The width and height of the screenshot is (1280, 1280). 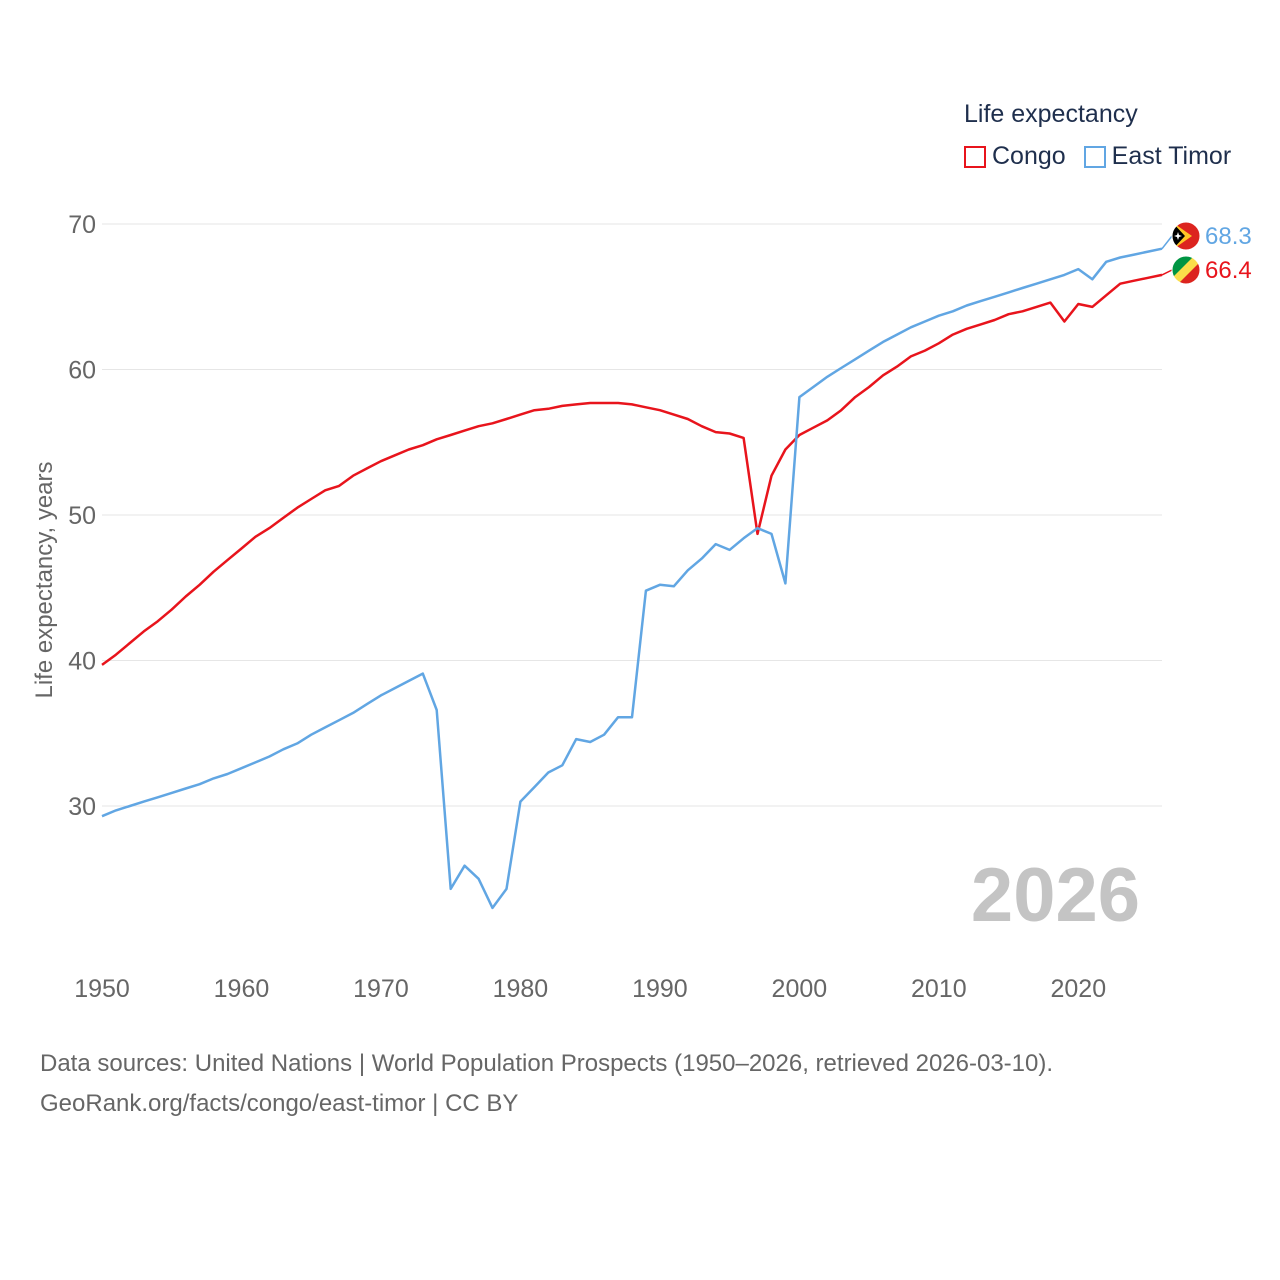 I want to click on x-tick-label-2020: 2020, so click(x=1079, y=989).